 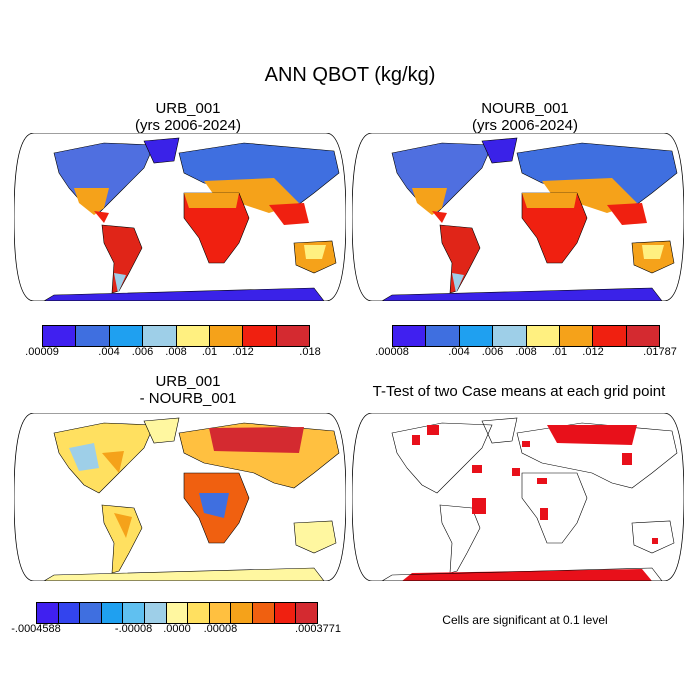 What do you see at coordinates (133, 629) in the screenshot?
I see `cb3-label: -.00008` at bounding box center [133, 629].